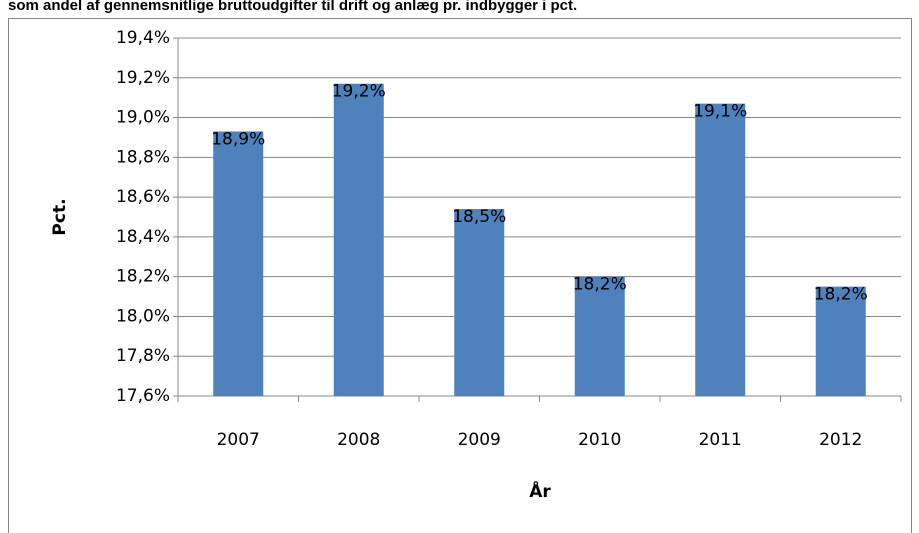 This screenshot has height=533, width=919. I want to click on y-tick-label: 19,2%, so click(143, 78).